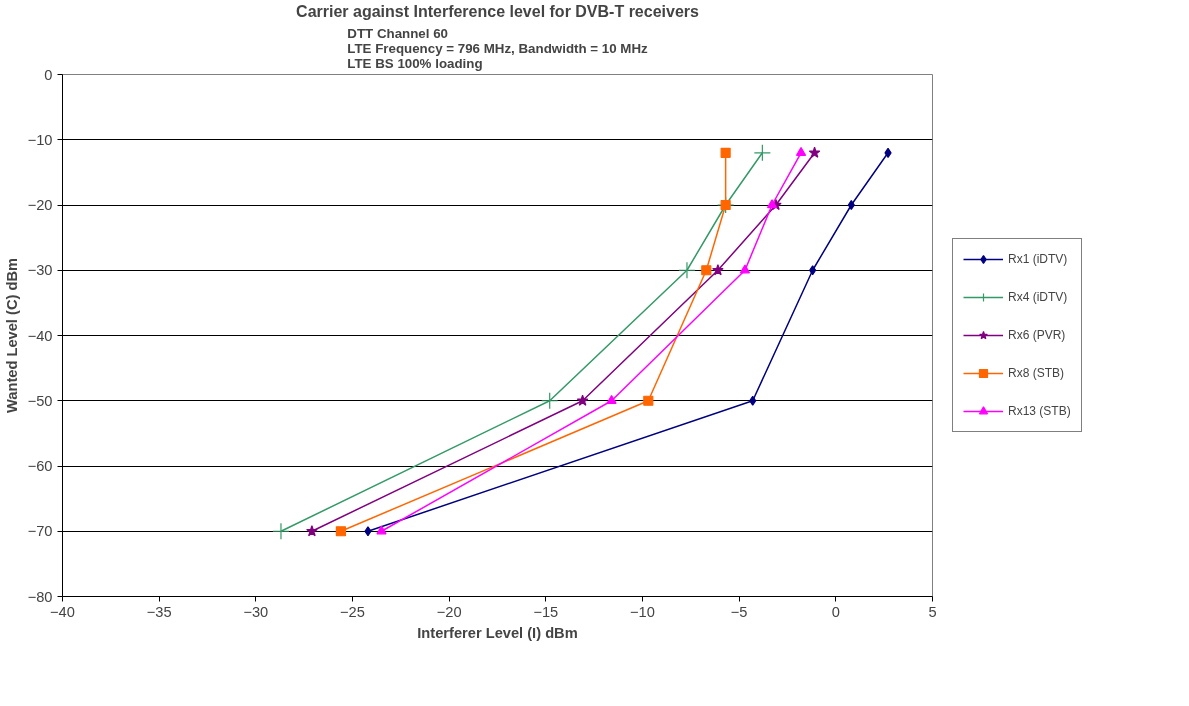 The height and width of the screenshot is (706, 1189). I want to click on x-tick-label: −40, so click(62, 611).